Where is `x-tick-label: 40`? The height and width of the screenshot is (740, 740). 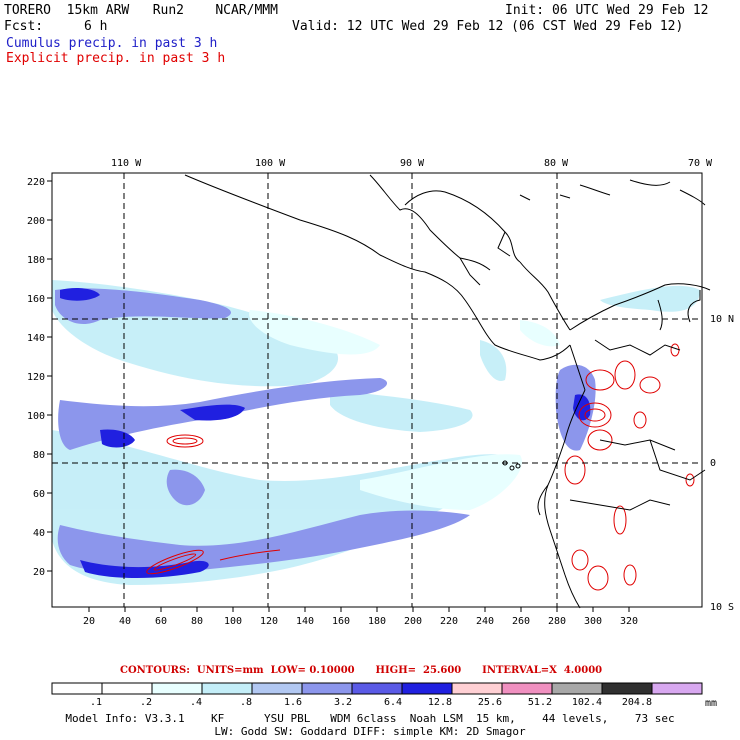
x-tick-label: 40 is located at coordinates (125, 621).